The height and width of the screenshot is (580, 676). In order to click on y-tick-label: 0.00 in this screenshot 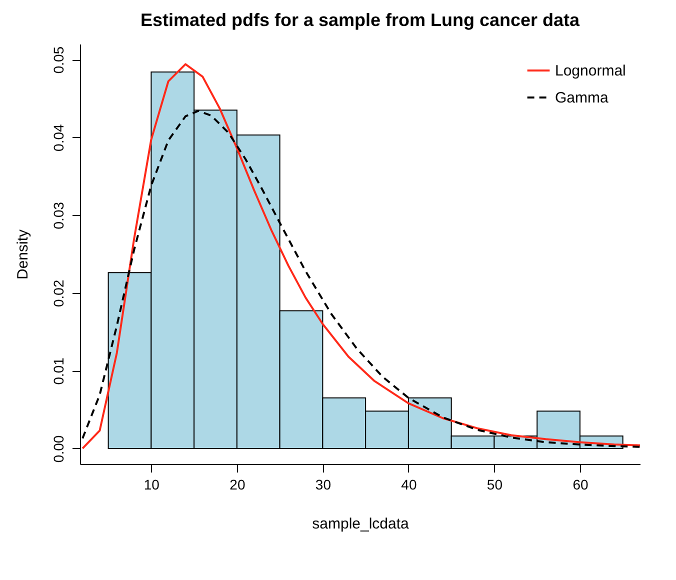, I will do `click(58, 449)`.